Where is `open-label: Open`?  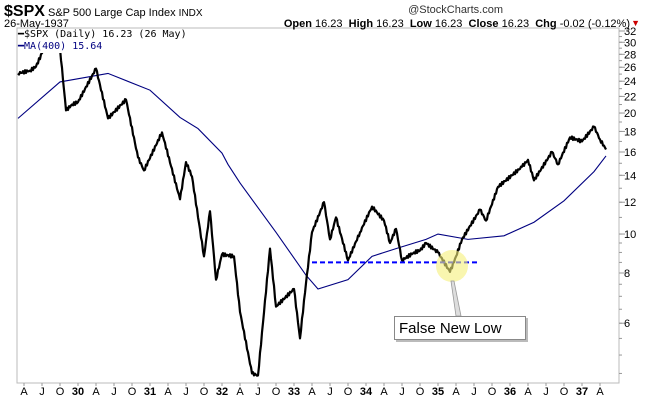 open-label: Open is located at coordinates (297, 24).